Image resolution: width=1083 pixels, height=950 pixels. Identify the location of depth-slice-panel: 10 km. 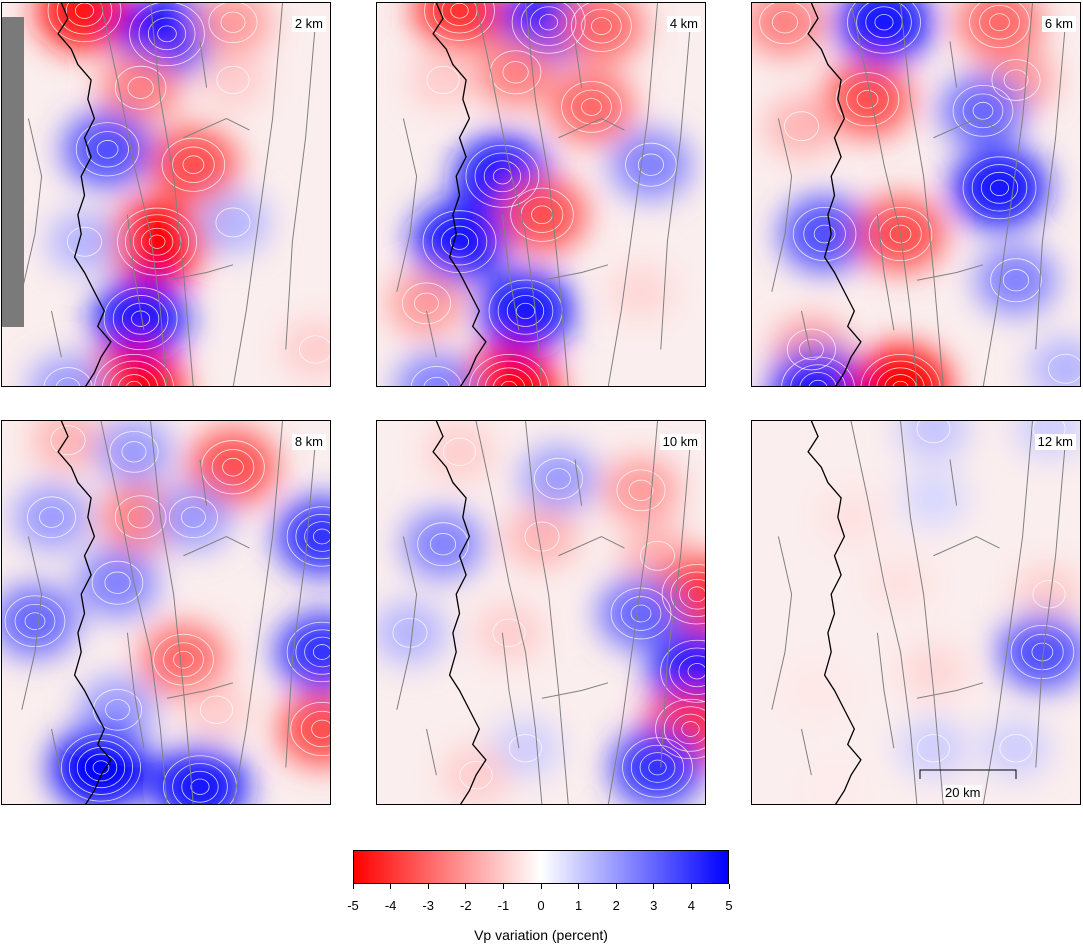
(541, 612).